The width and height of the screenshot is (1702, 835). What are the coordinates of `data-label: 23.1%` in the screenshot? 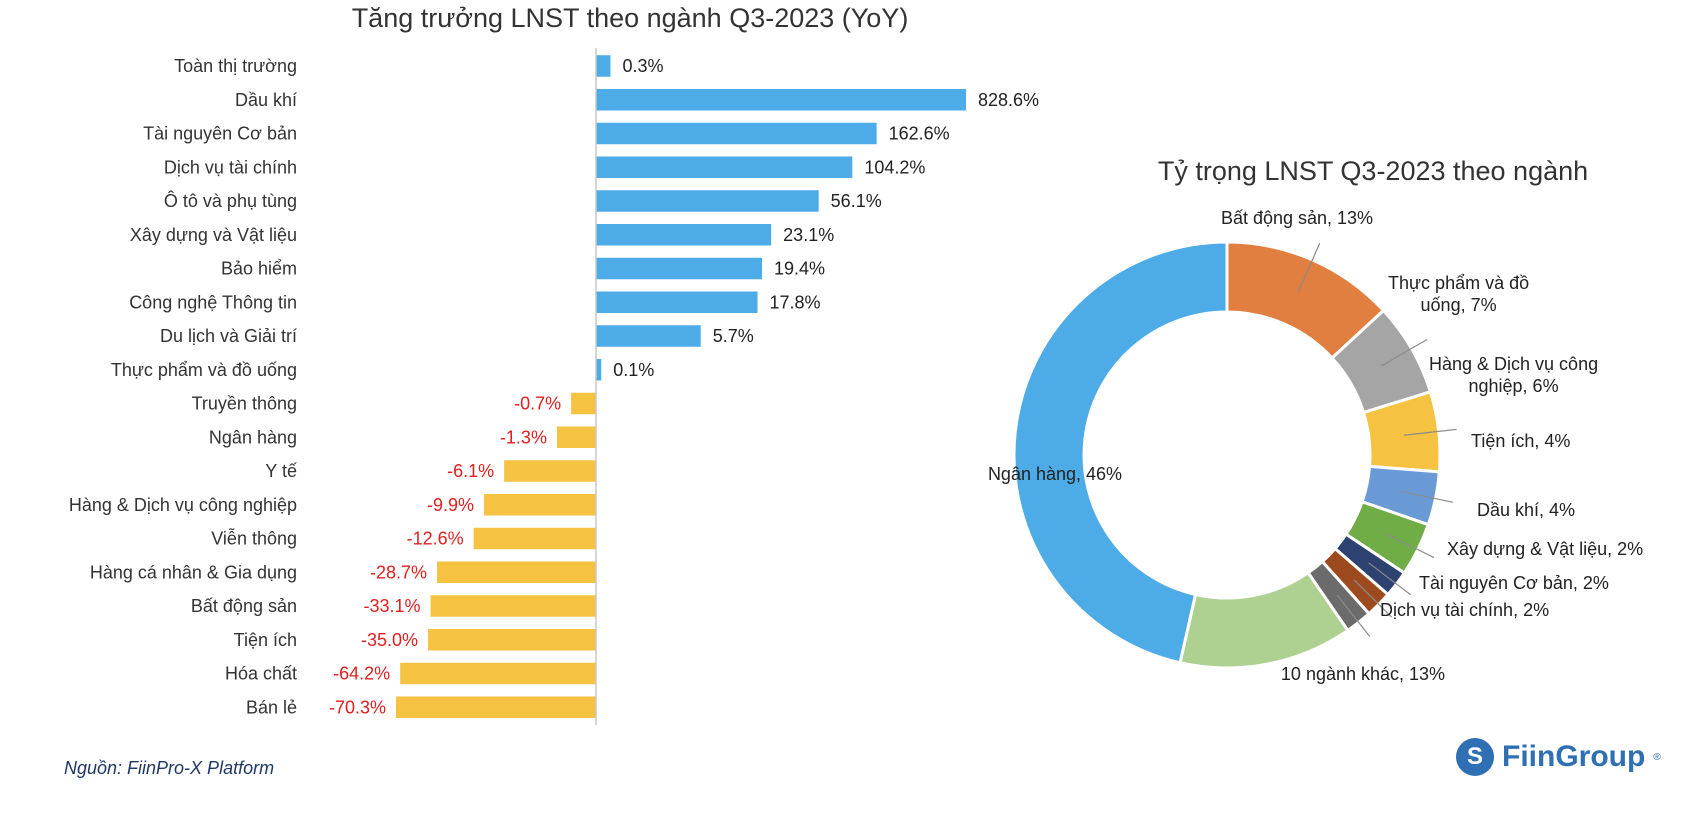 It's located at (808, 235).